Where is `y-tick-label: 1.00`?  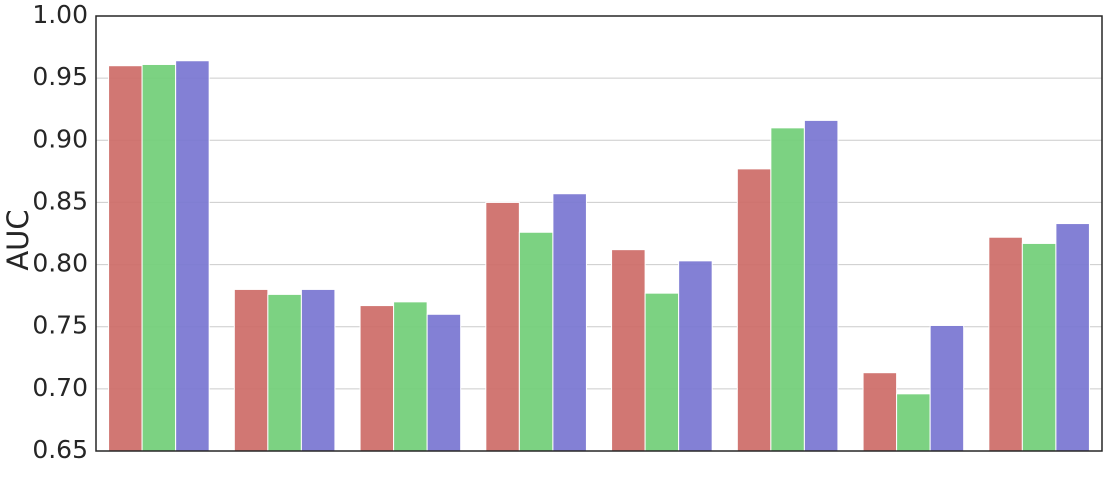 y-tick-label: 1.00 is located at coordinates (60, 14).